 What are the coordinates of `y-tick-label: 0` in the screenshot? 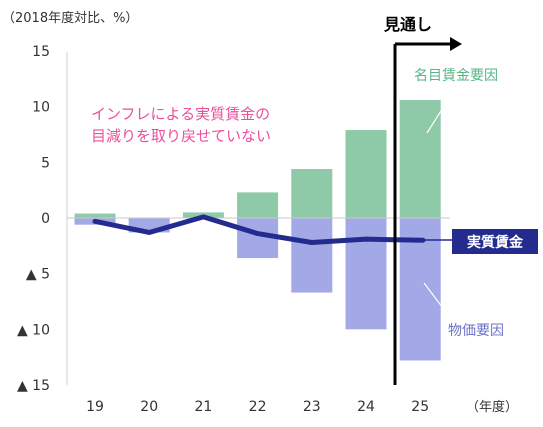 It's located at (45, 219).